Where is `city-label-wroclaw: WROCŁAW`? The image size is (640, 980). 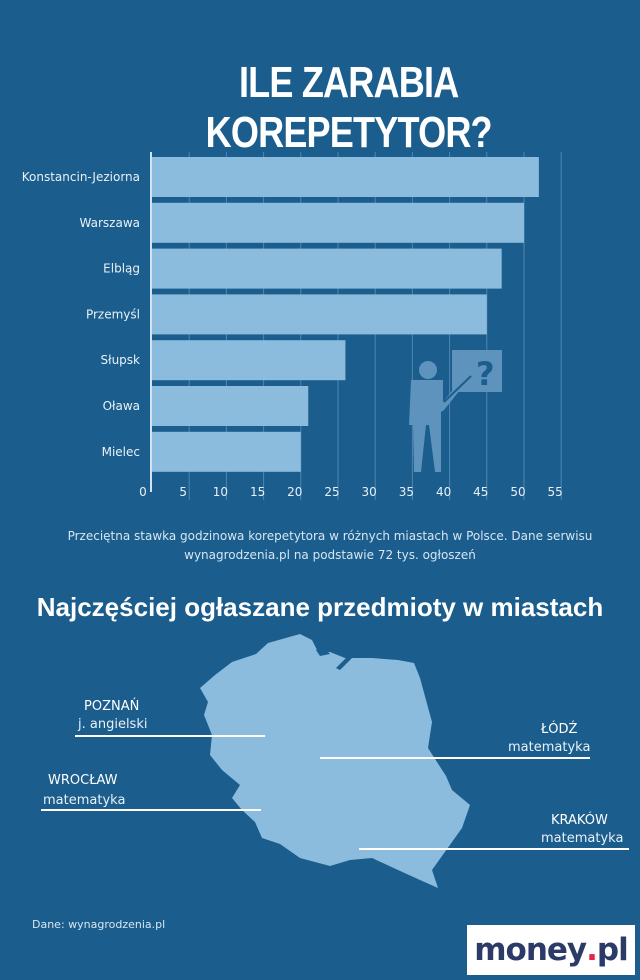 city-label-wroclaw: WROCŁAW is located at coordinates (83, 780).